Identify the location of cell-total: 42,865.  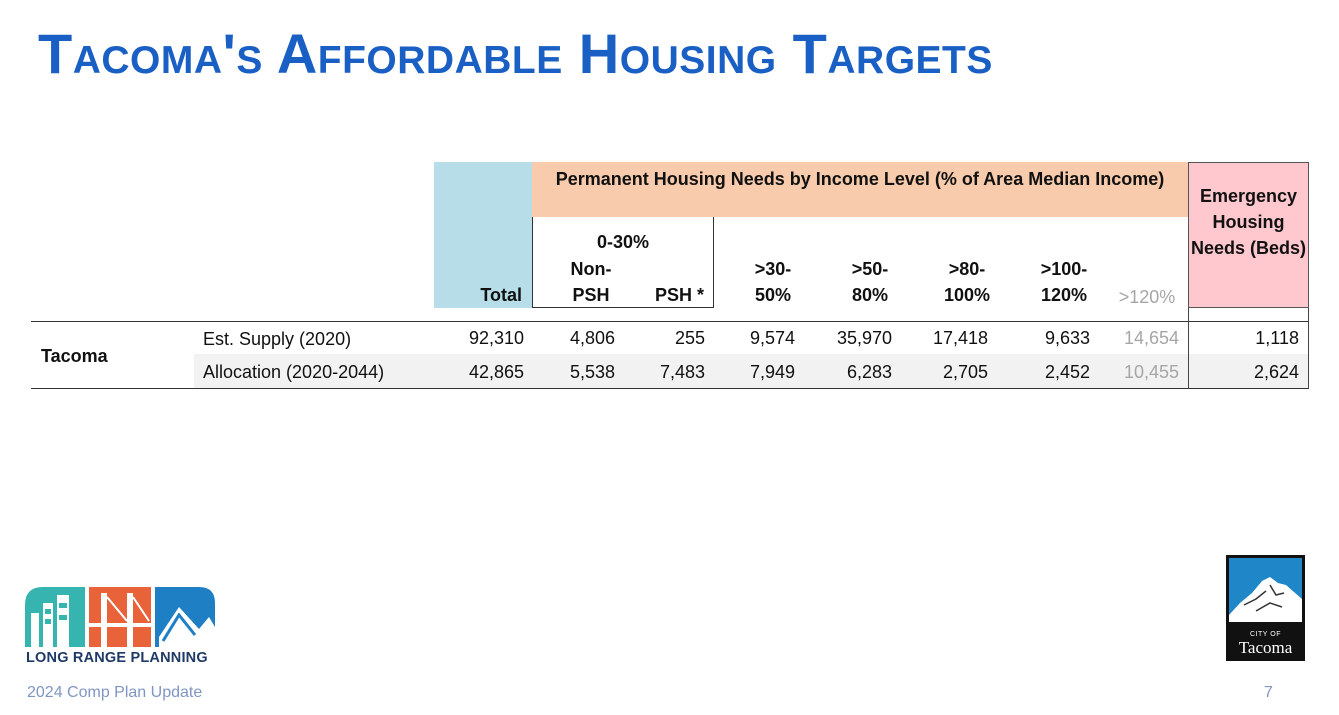
(496, 372).